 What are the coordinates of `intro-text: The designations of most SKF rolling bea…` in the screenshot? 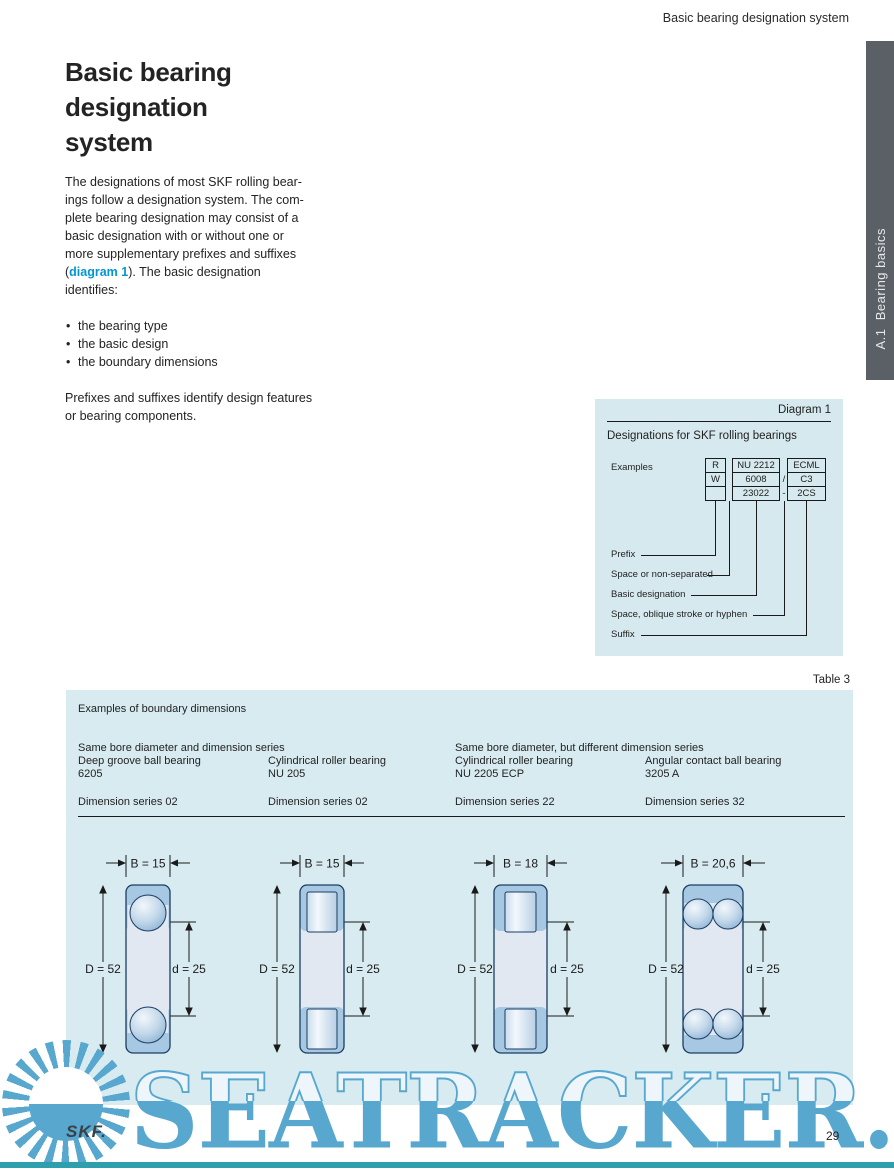 It's located at (198, 299).